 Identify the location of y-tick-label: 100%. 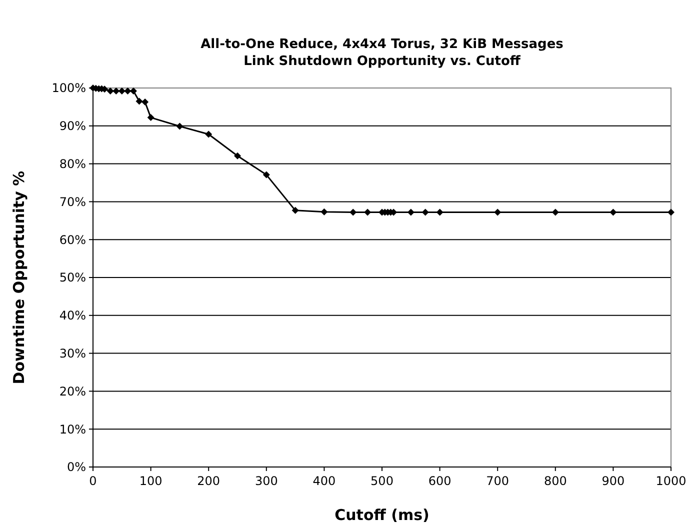
(69, 88).